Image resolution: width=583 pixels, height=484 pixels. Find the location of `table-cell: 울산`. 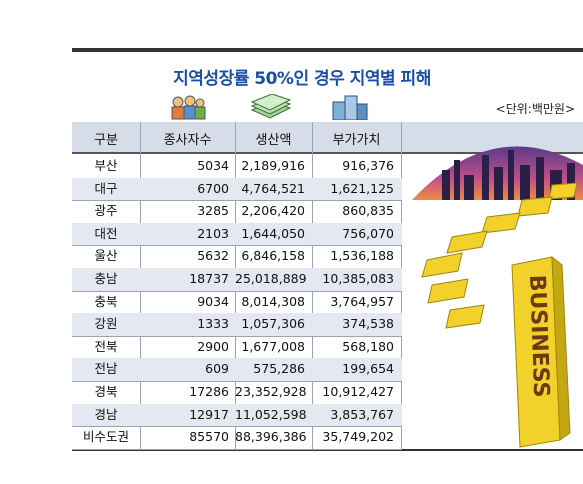

table-cell: 울산 is located at coordinates (106, 256).